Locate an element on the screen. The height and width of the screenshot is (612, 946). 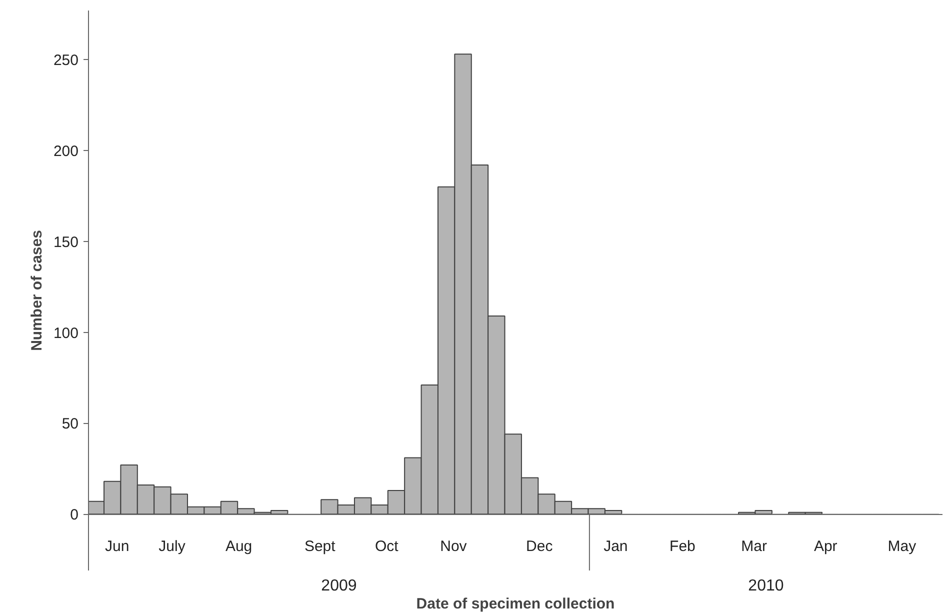
x-tick-label: July is located at coordinates (172, 547).